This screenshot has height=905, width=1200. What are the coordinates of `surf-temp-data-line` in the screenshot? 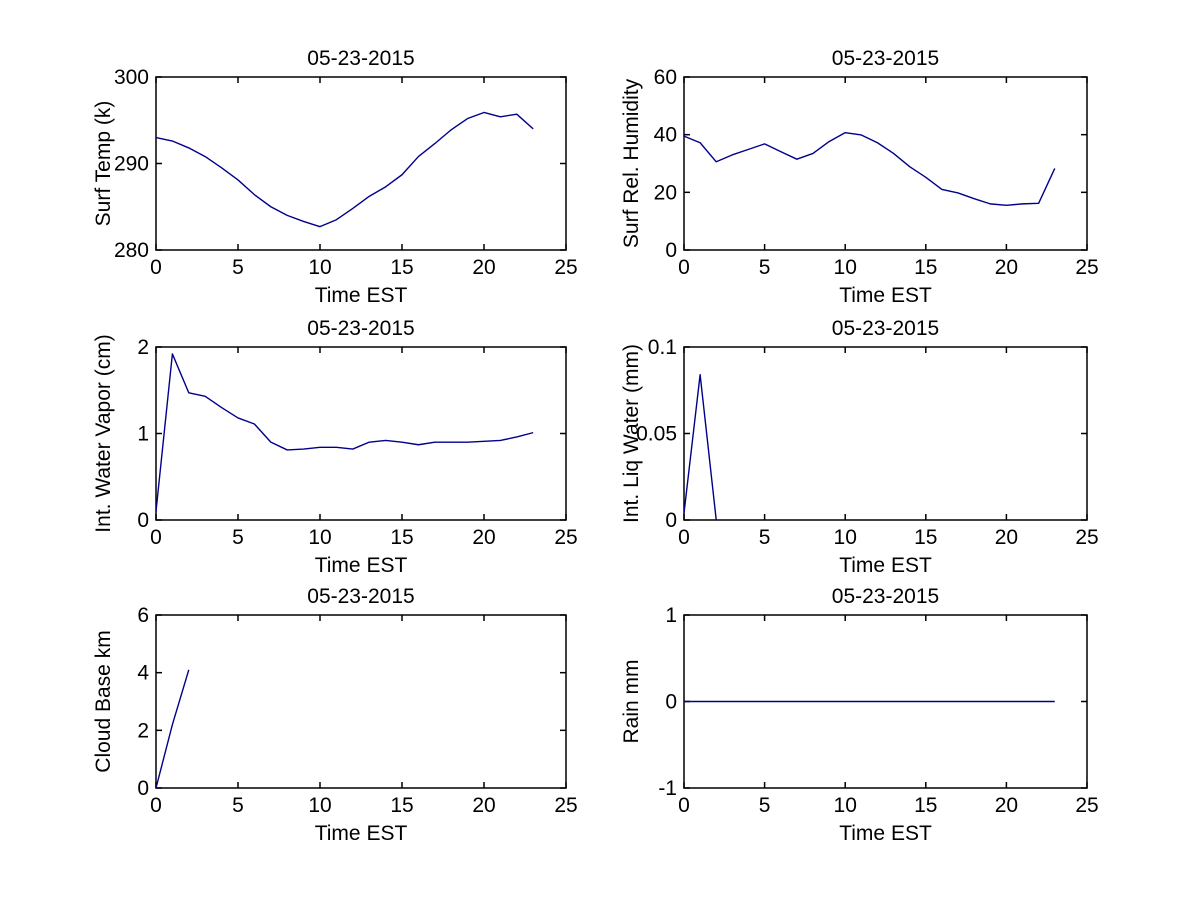 It's located at (344, 169).